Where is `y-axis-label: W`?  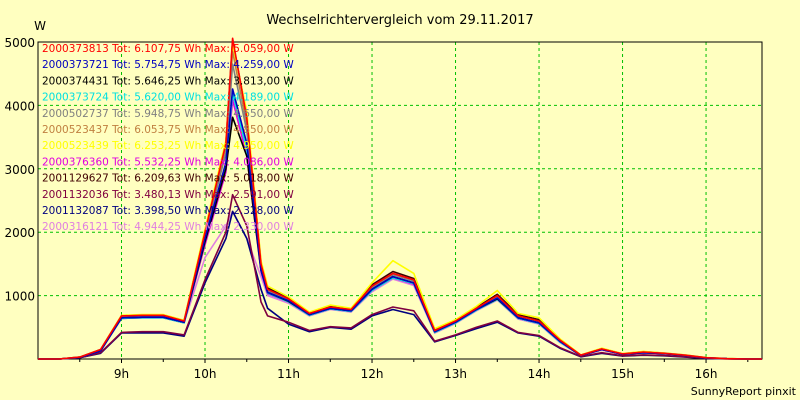
y-axis-label: W is located at coordinates (40, 26).